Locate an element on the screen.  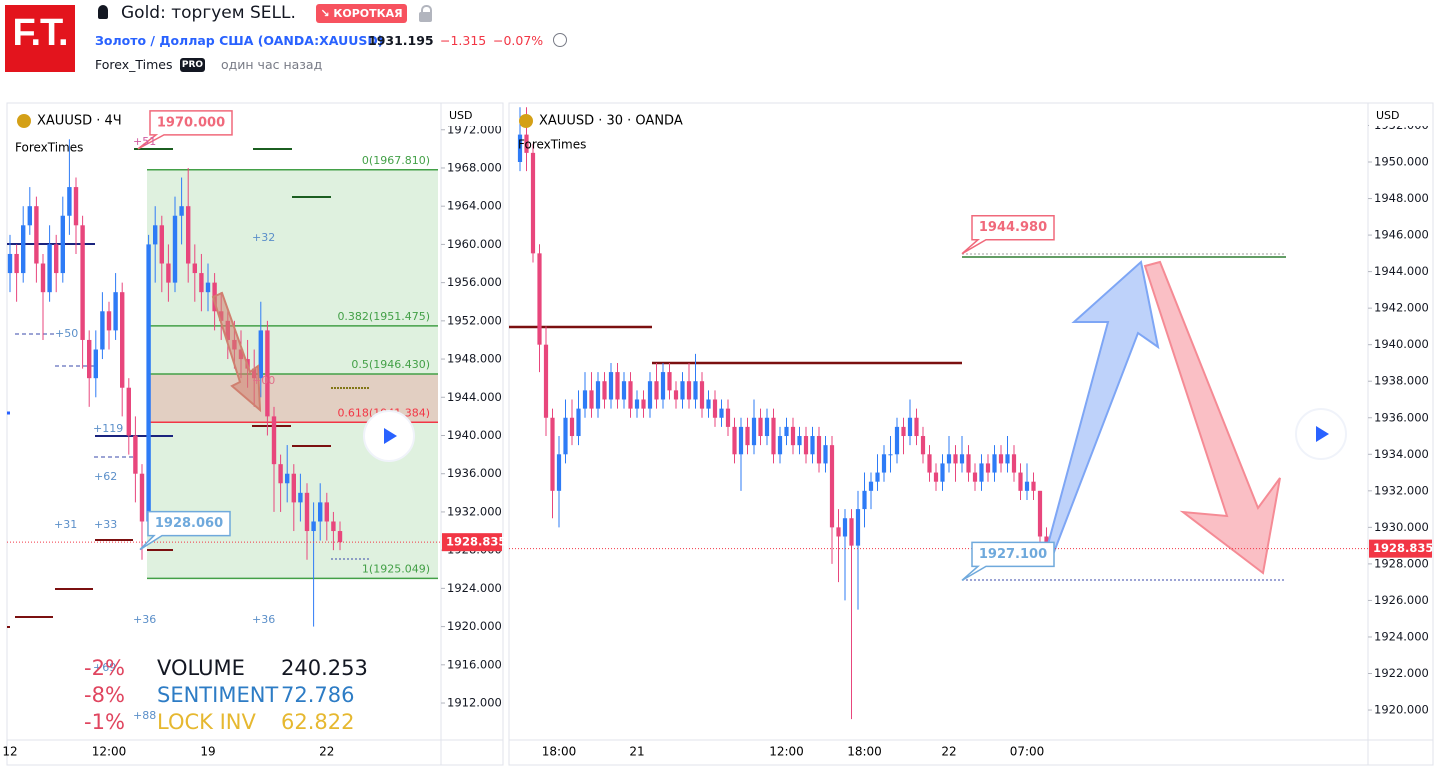
last-price-tag is located at coordinates (472, 542).